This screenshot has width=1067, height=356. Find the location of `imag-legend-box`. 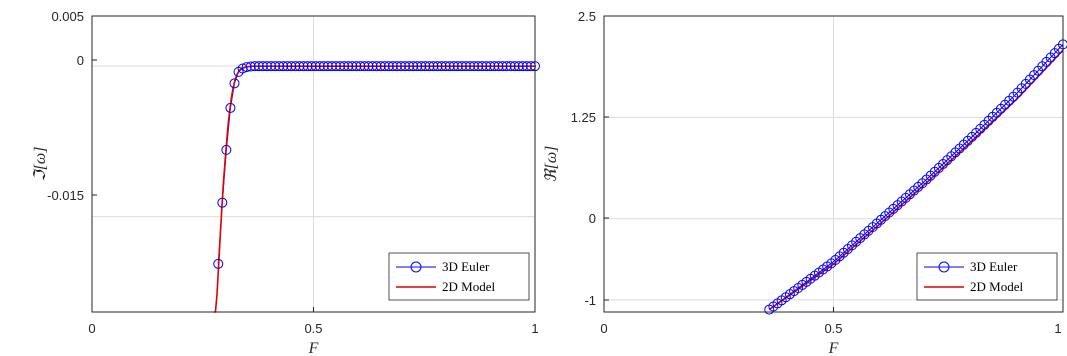

imag-legend-box is located at coordinates (459, 276).